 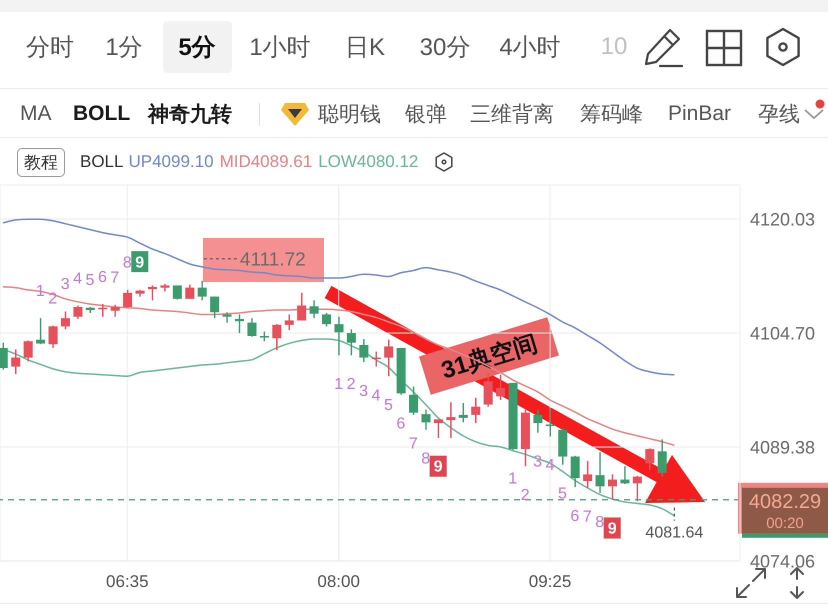 What do you see at coordinates (700, 114) in the screenshot?
I see `text: PinBar` at bounding box center [700, 114].